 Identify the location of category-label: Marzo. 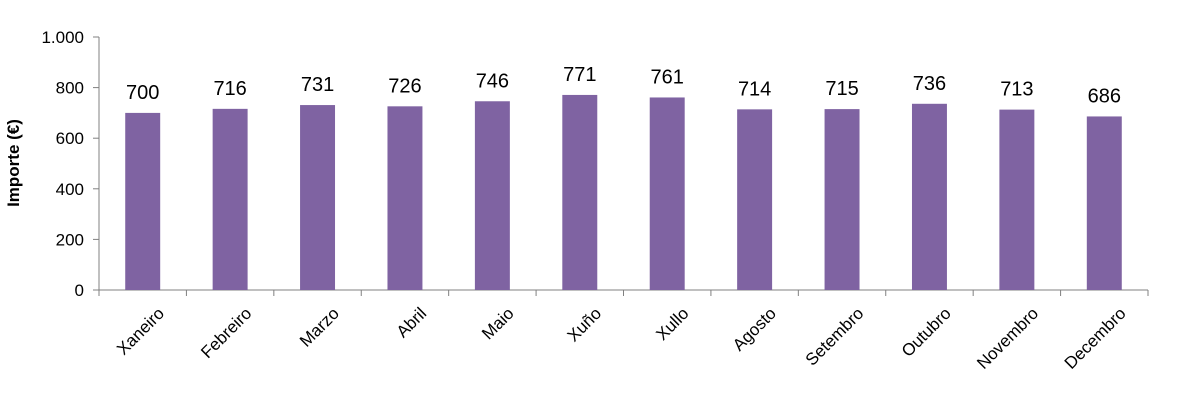
(319, 327).